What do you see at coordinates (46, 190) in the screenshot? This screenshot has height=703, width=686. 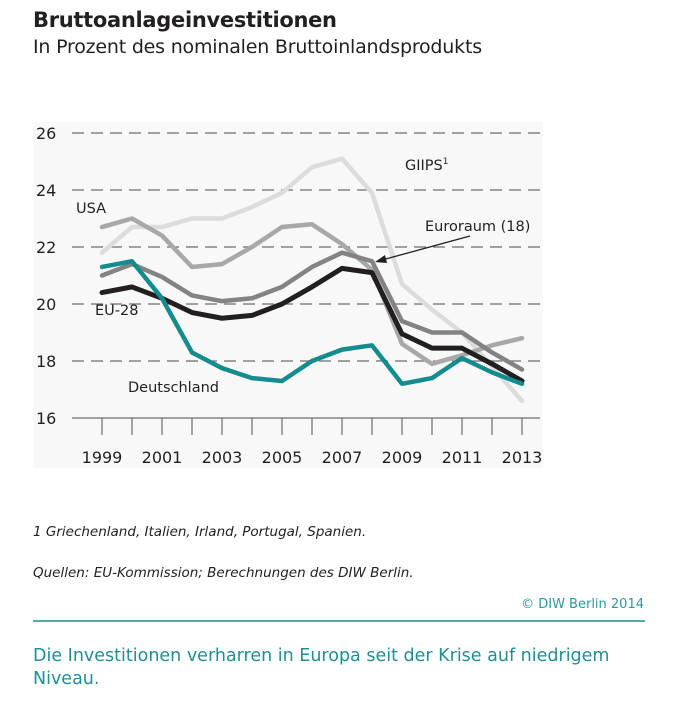 I see `y-tick-label-24: 24` at bounding box center [46, 190].